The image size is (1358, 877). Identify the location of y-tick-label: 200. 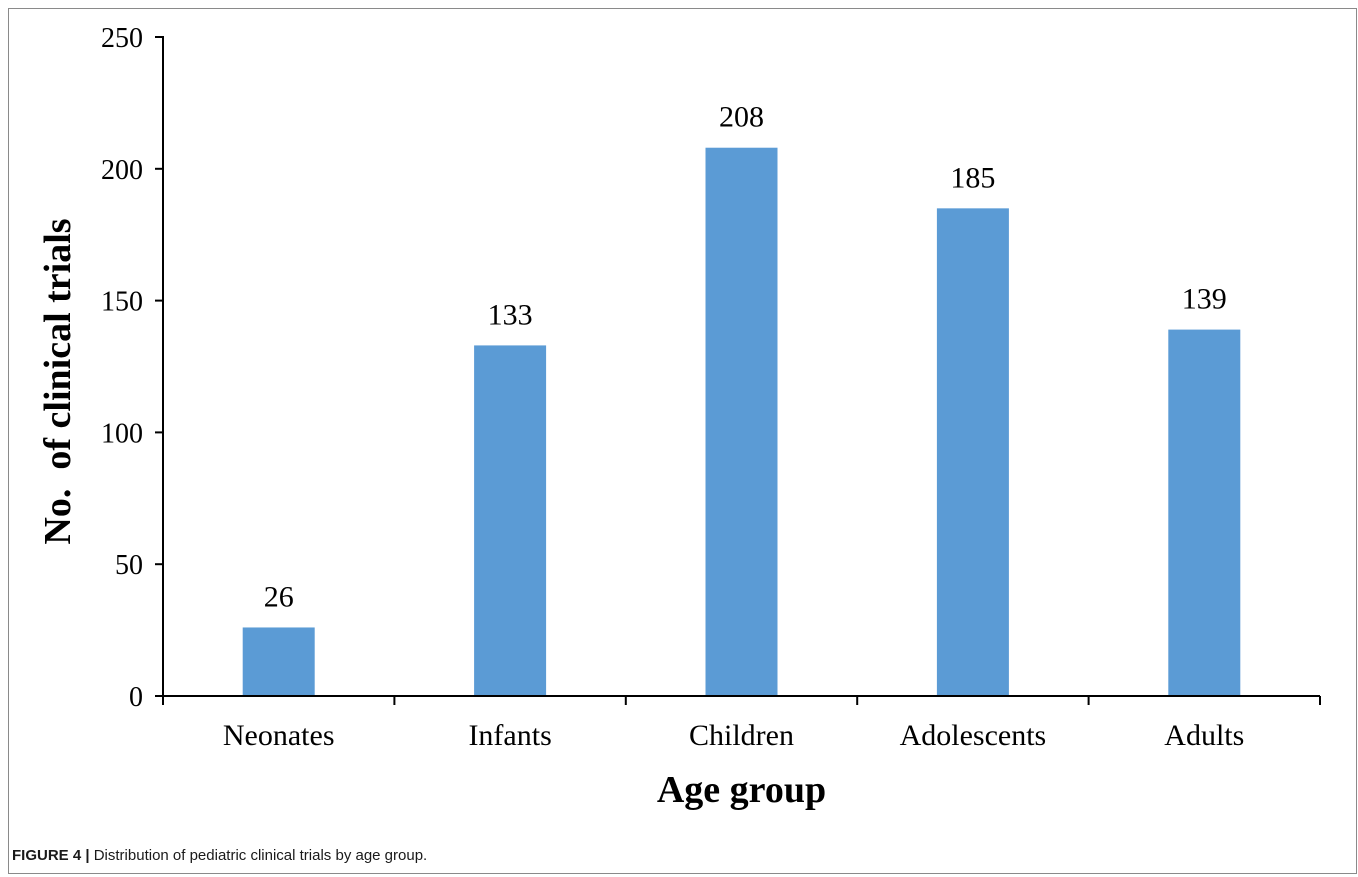
(122, 170).